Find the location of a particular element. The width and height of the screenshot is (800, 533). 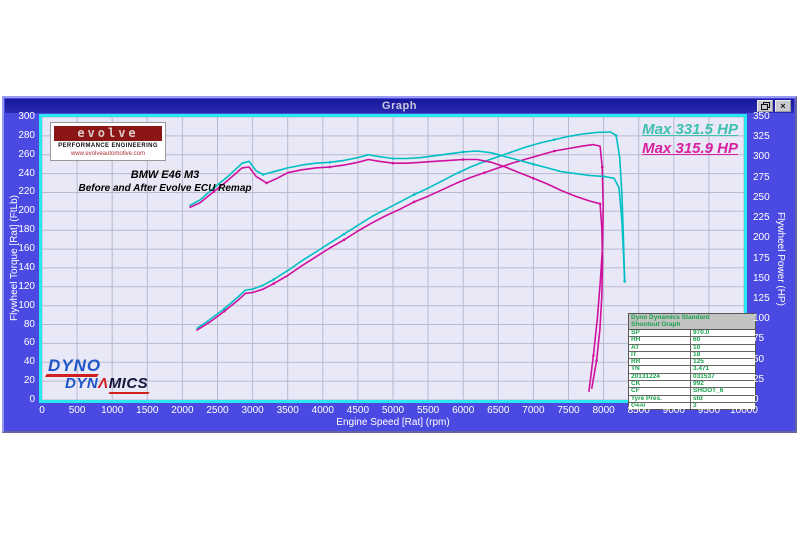

legend-max-power: Max 315.9 HP is located at coordinates (690, 148).